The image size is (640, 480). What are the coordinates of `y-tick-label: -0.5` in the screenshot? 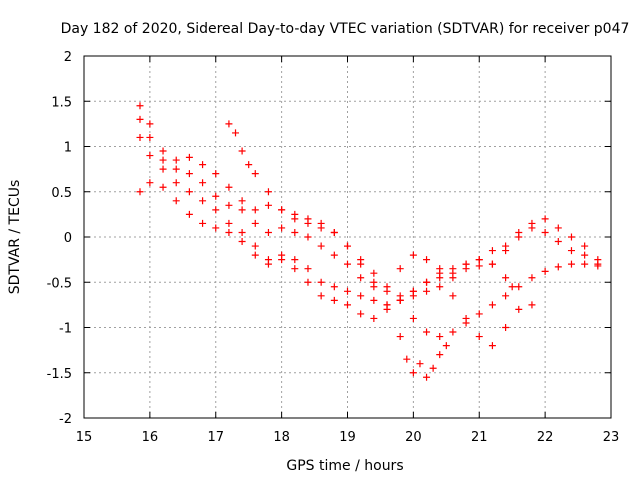 It's located at (59, 283).